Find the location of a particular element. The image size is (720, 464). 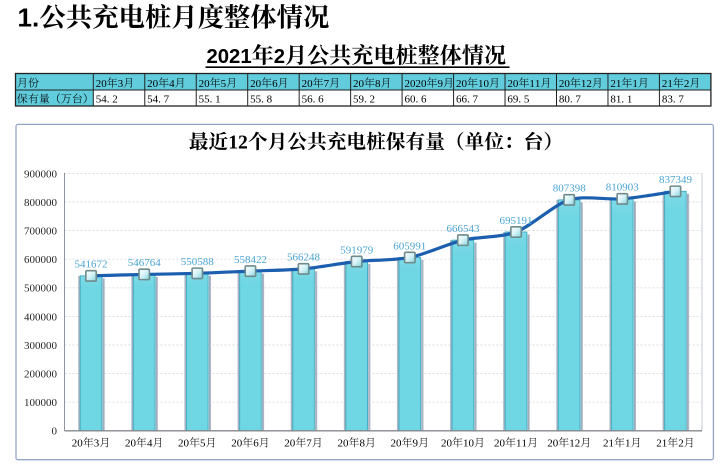

svg-text: 605991 is located at coordinates (409, 246).